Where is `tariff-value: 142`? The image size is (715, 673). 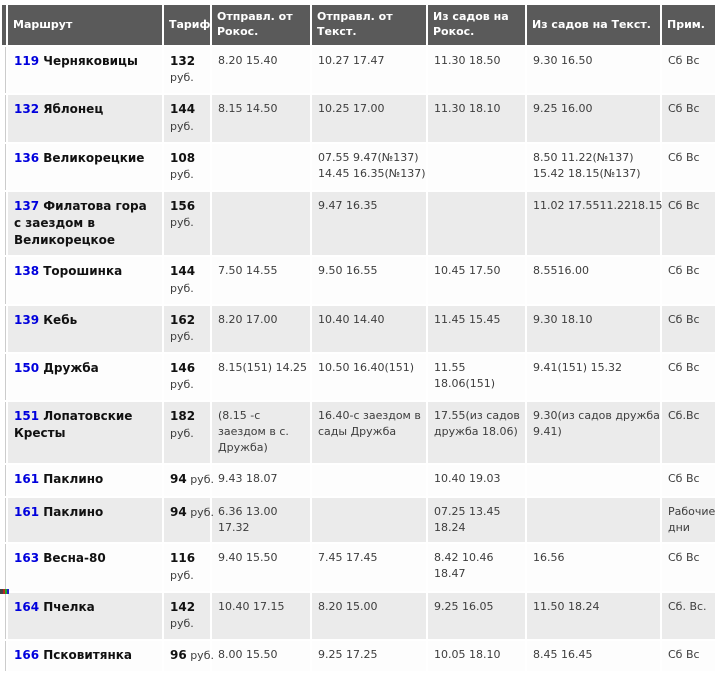 tariff-value: 142 is located at coordinates (183, 606).